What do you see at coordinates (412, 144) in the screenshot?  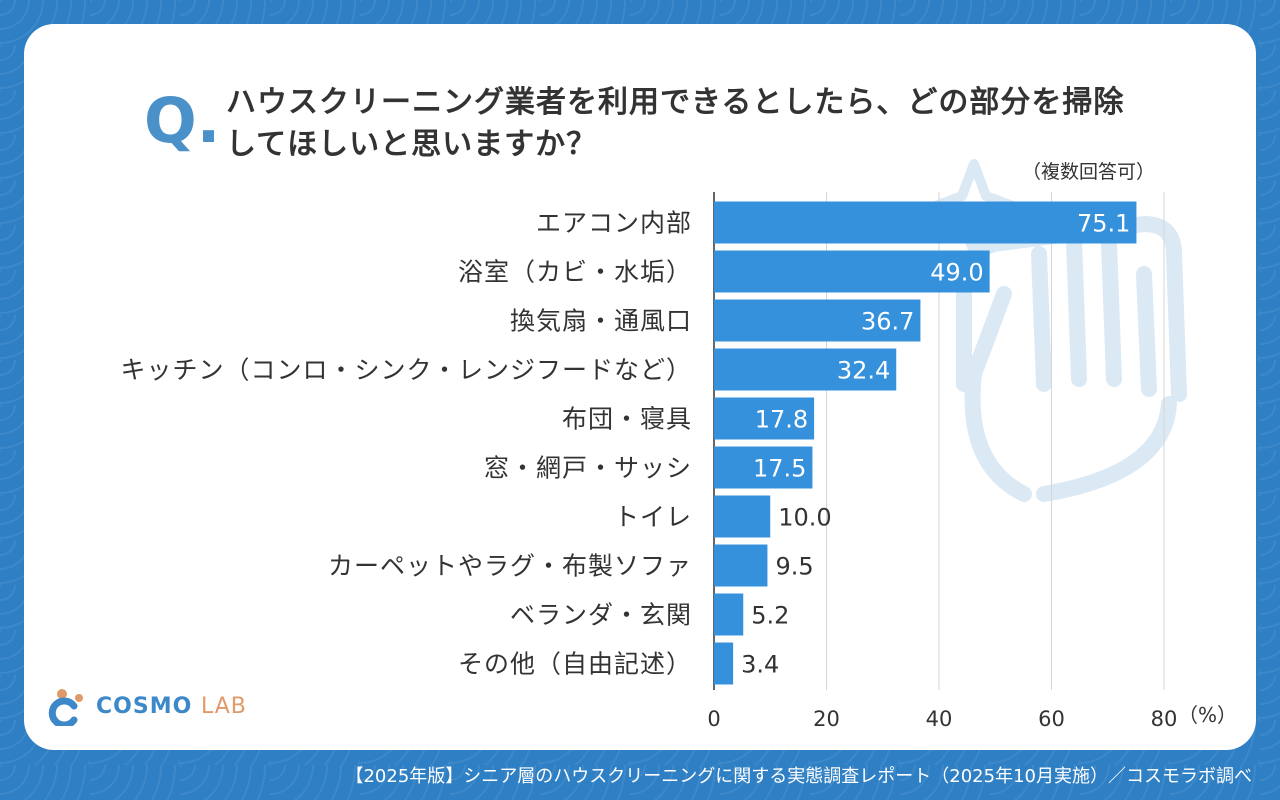 I see `question-line-2: してほしいと思いますか？` at bounding box center [412, 144].